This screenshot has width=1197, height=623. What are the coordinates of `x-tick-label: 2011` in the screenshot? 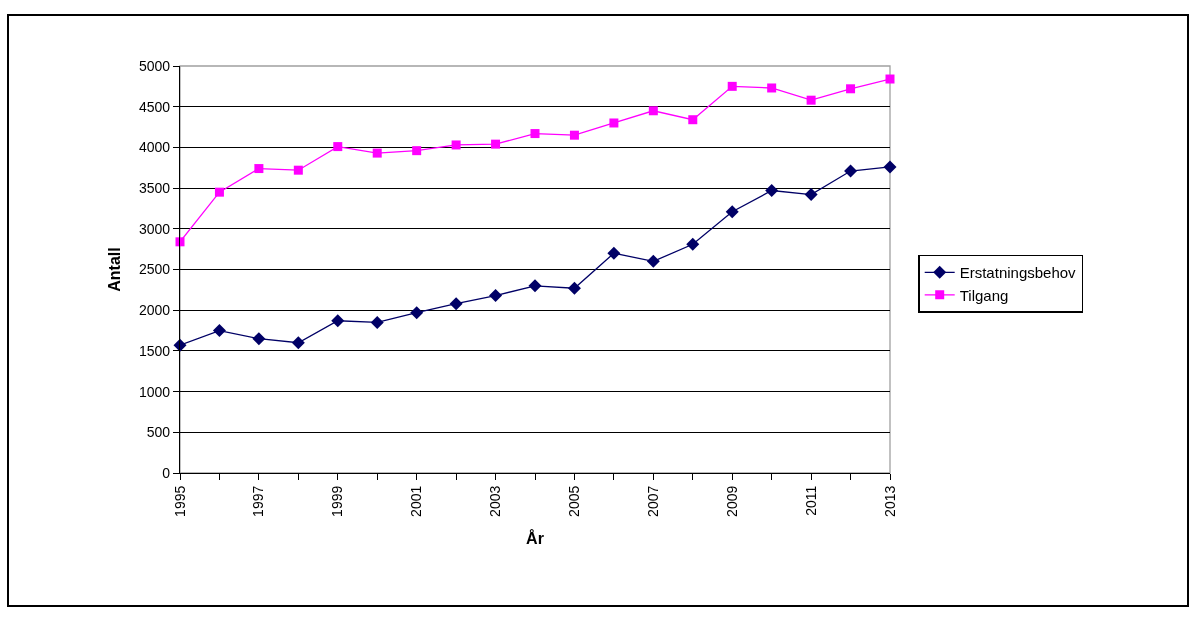 It's located at (810, 500).